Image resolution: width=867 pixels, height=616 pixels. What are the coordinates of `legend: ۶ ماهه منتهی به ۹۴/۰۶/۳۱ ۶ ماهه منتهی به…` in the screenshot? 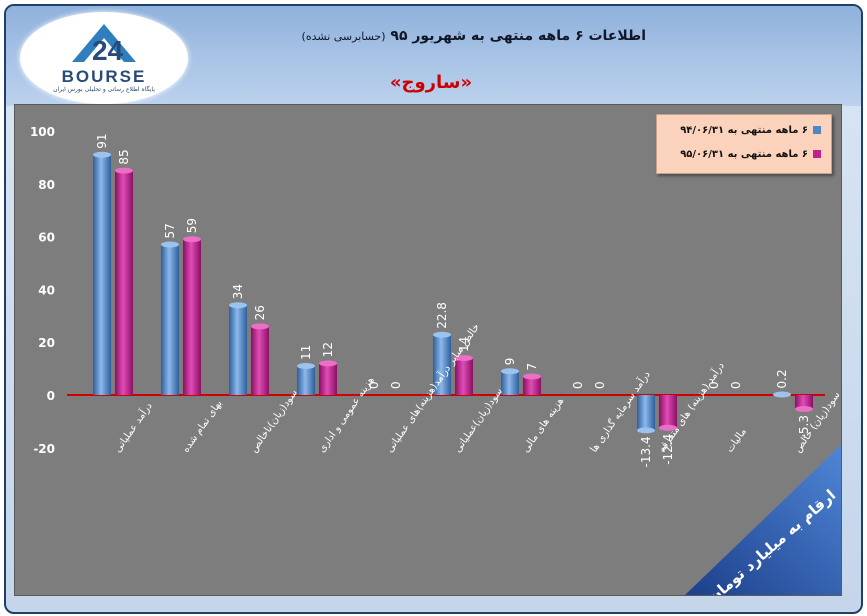 It's located at (744, 144).